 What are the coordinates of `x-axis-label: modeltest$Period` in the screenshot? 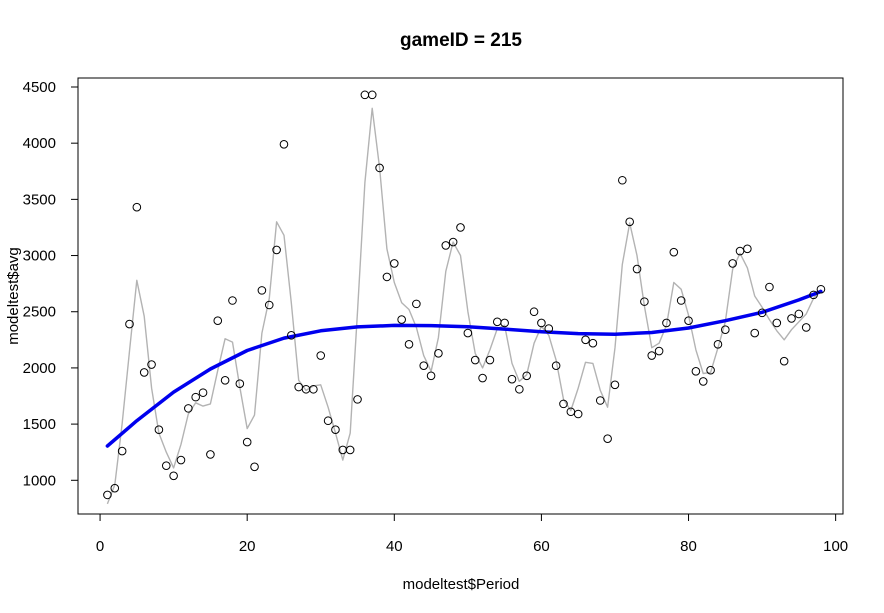 It's located at (461, 584).